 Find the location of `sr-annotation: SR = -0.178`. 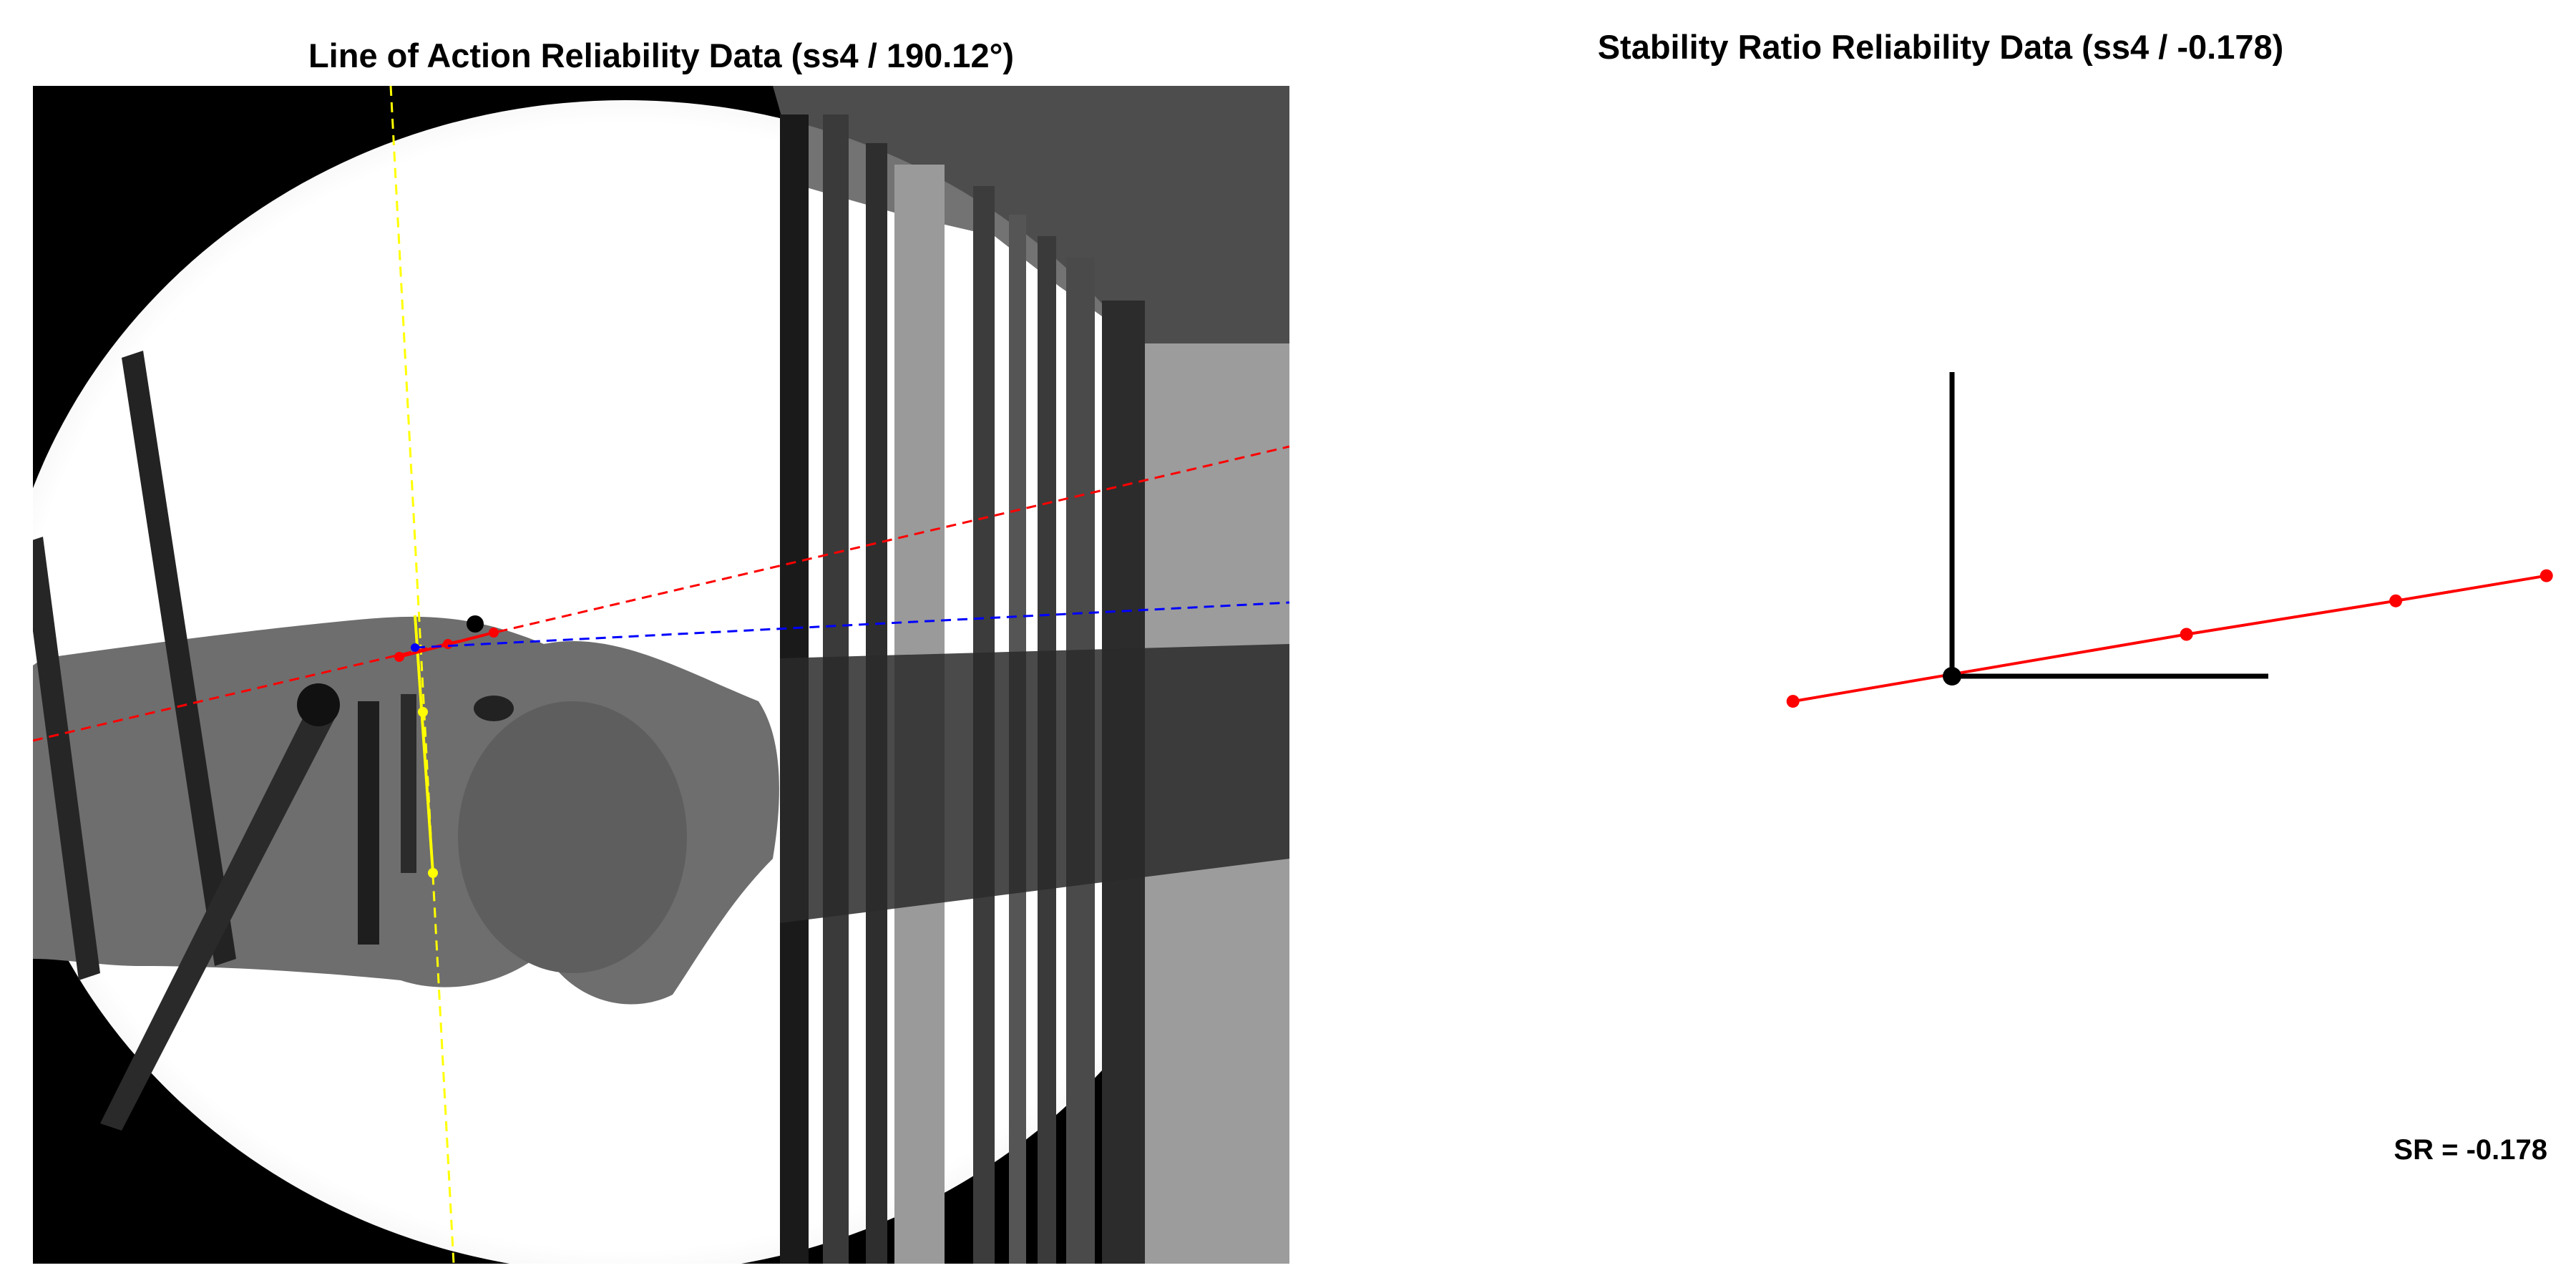

sr-annotation: SR = -0.178 is located at coordinates (2470, 1150).